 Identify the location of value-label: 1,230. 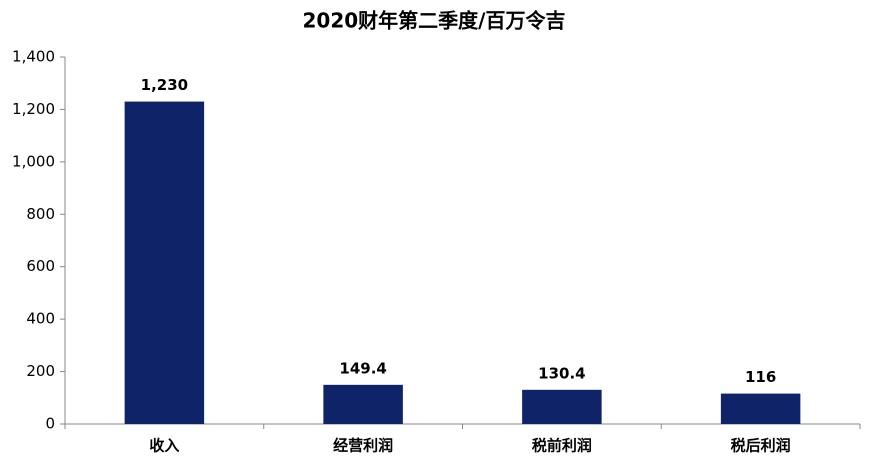
(164, 85).